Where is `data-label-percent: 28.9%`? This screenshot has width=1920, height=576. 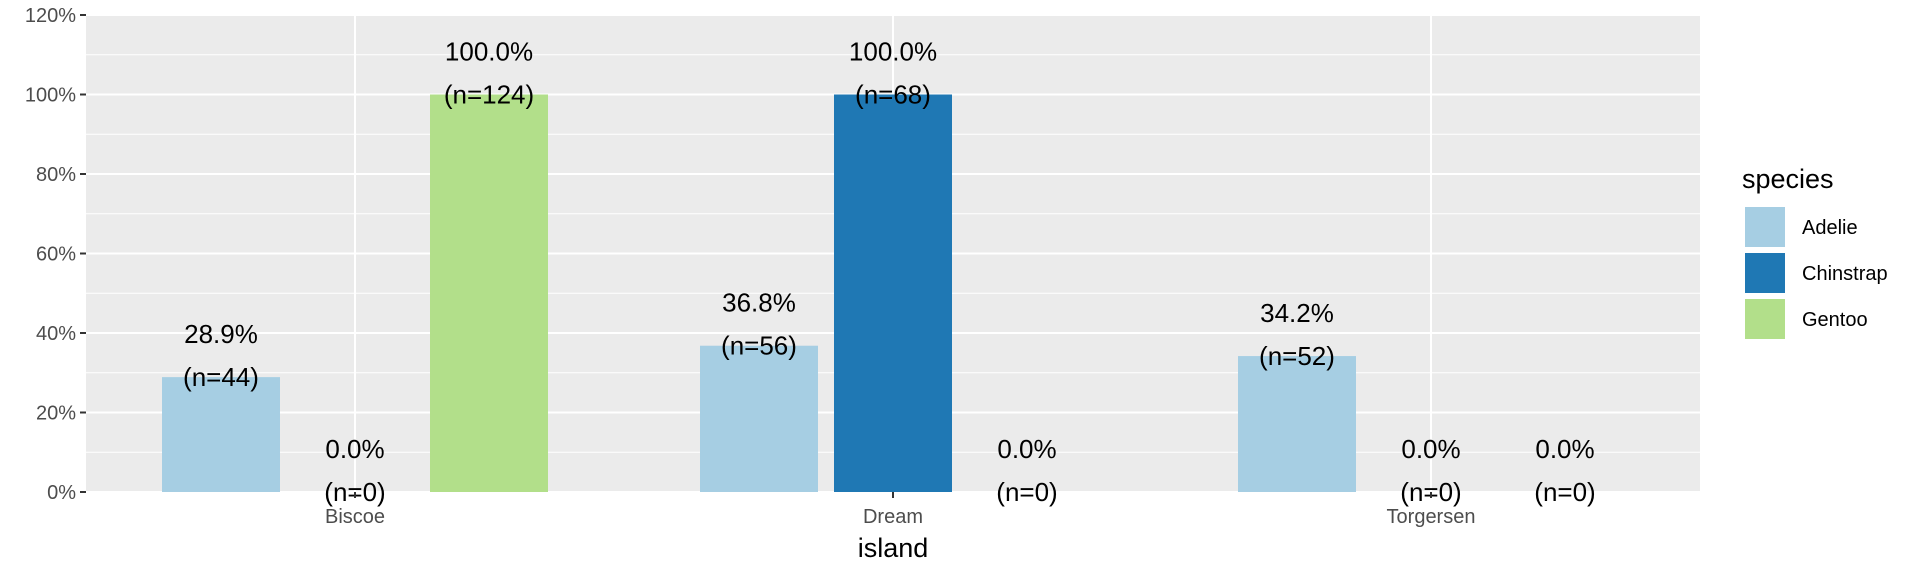 data-label-percent: 28.9% is located at coordinates (221, 334).